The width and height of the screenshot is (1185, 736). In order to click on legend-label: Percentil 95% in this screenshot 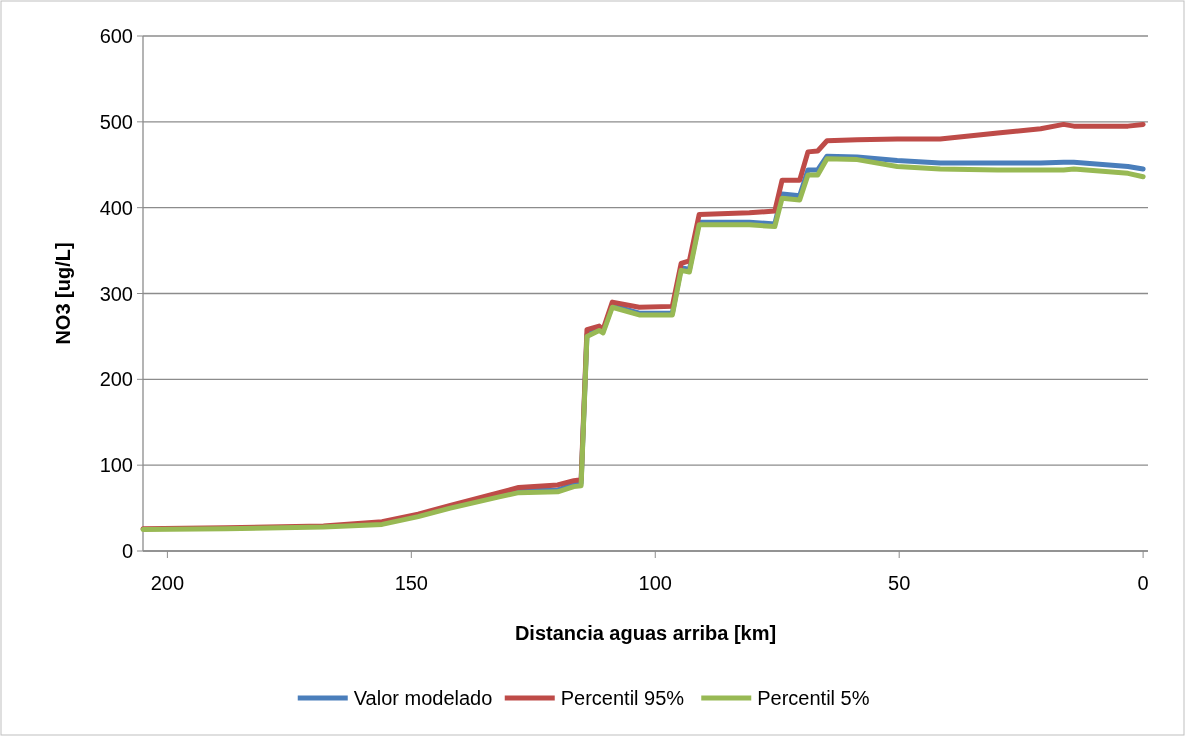, I will do `click(622, 698)`.